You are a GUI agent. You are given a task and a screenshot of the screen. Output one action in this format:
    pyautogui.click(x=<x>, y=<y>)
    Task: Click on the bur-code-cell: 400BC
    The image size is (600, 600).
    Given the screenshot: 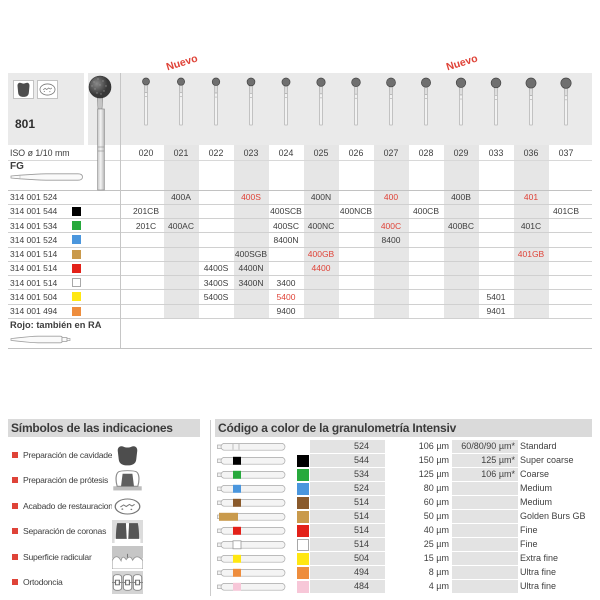 What is the action you would take?
    pyautogui.click(x=461, y=225)
    